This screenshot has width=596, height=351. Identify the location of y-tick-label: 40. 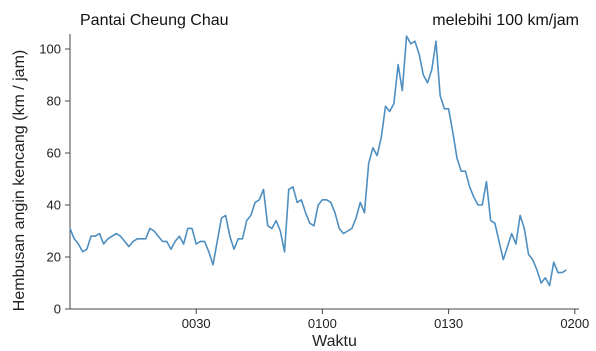
(54, 205).